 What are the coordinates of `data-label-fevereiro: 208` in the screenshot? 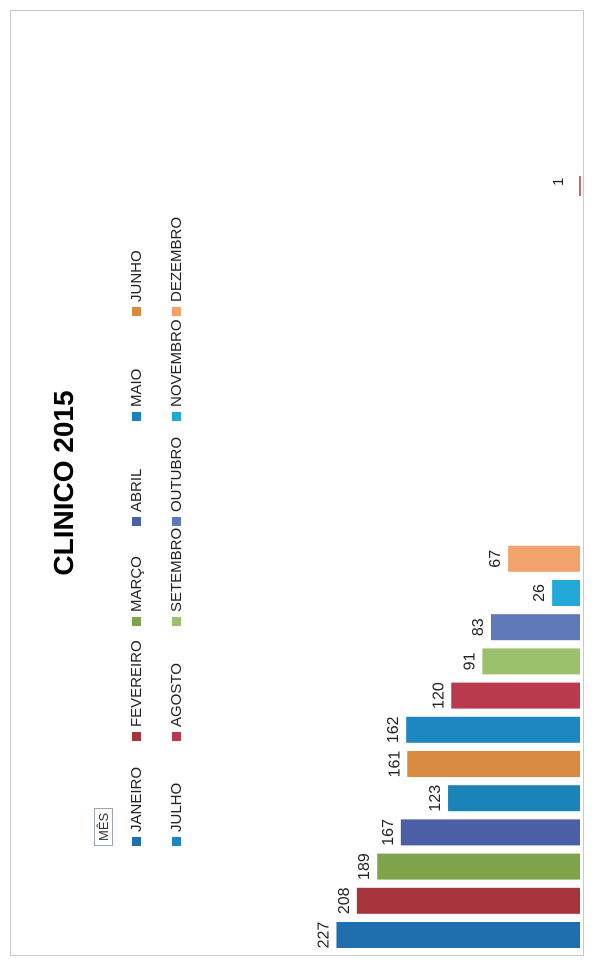 It's located at (344, 900).